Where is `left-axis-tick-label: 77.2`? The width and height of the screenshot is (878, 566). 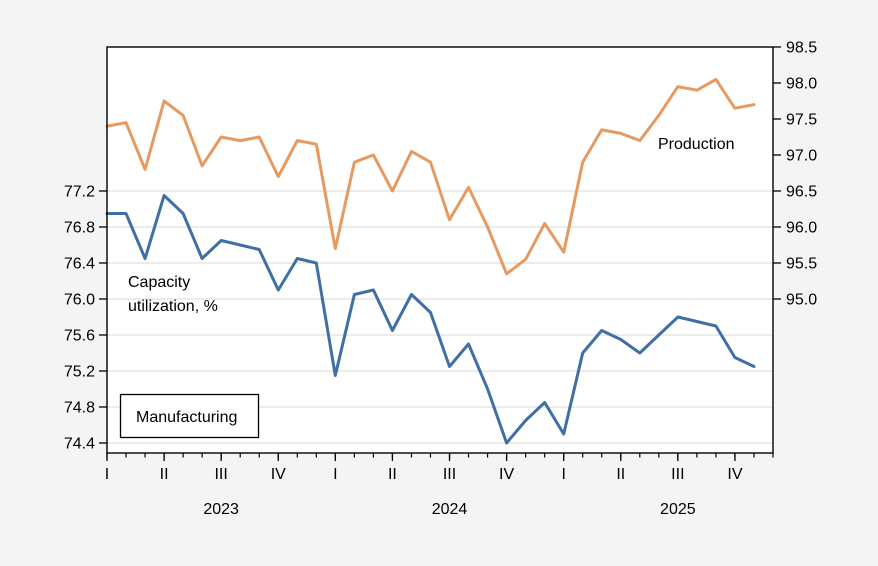 left-axis-tick-label: 77.2 is located at coordinates (79, 192).